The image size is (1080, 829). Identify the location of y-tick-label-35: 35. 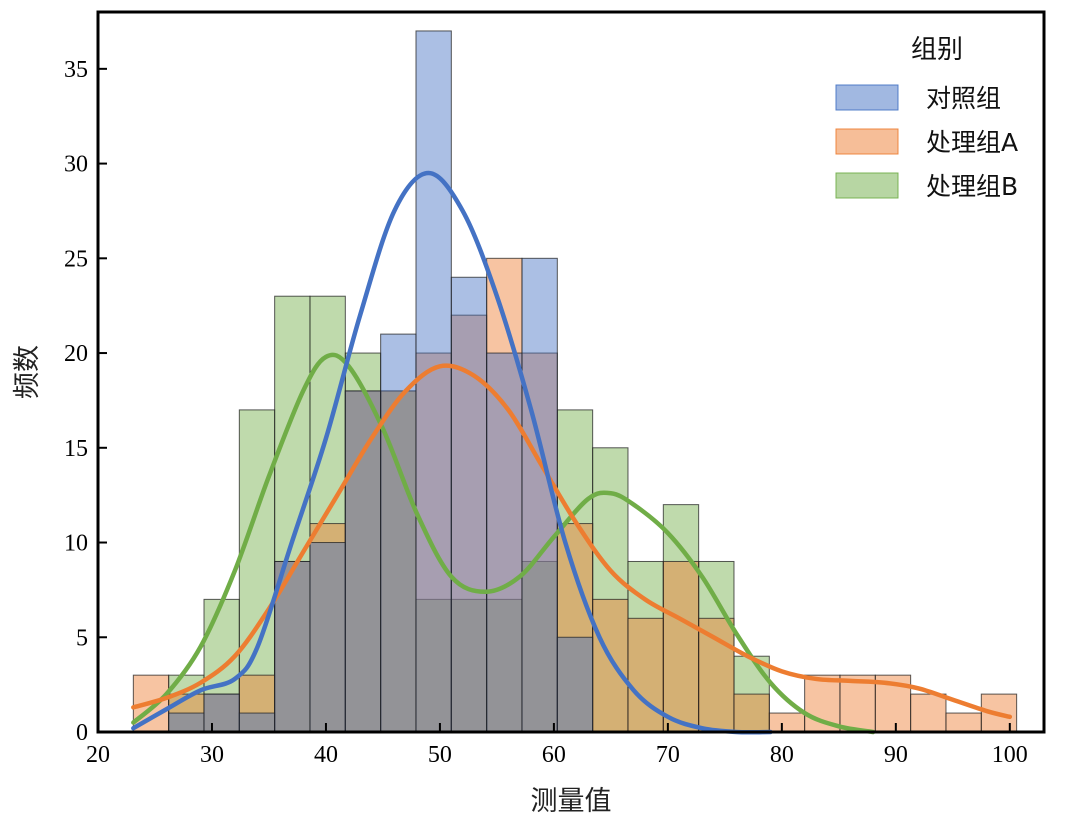
(76, 70).